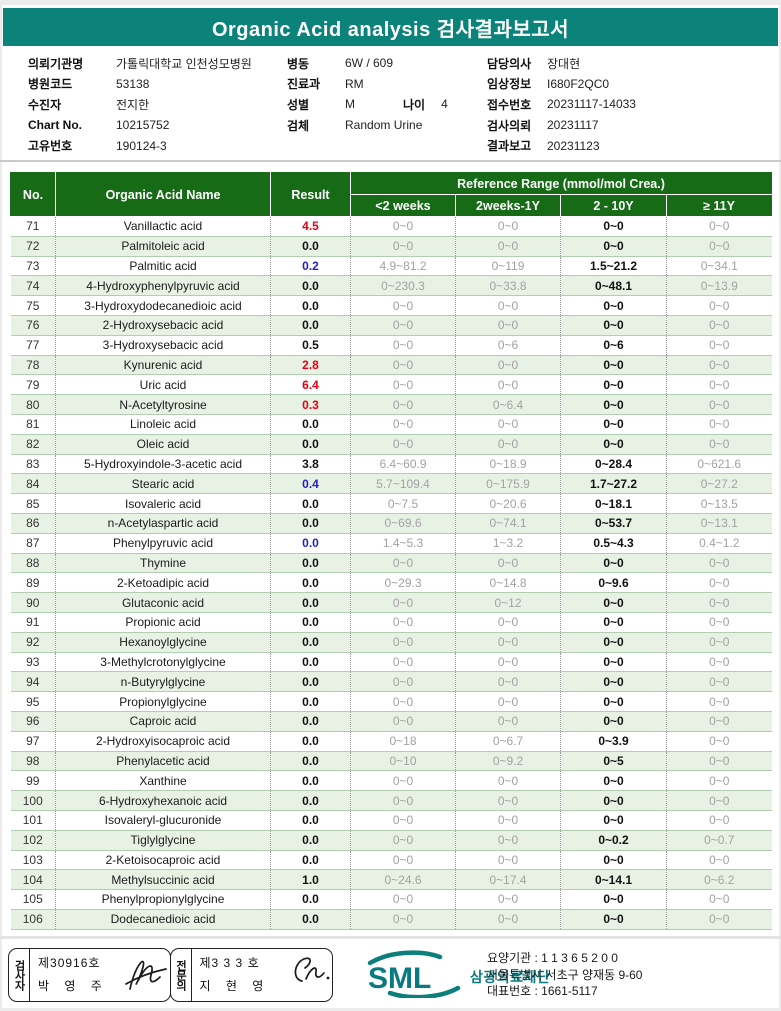 Image resolution: width=781 pixels, height=1011 pixels. I want to click on table-row: 80 N-Acetyltyrosine 0.3 0~0 0~6.4 0~0 0~0, so click(391, 404).